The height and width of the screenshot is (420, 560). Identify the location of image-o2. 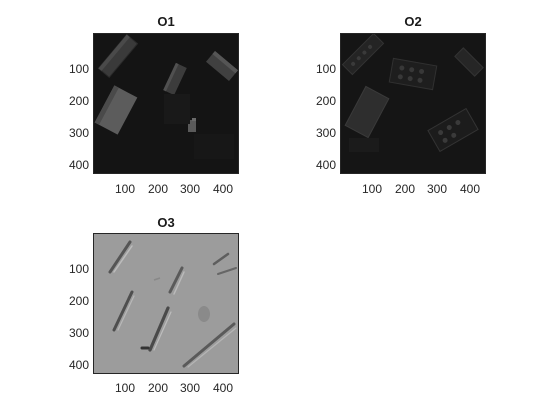
(413, 103).